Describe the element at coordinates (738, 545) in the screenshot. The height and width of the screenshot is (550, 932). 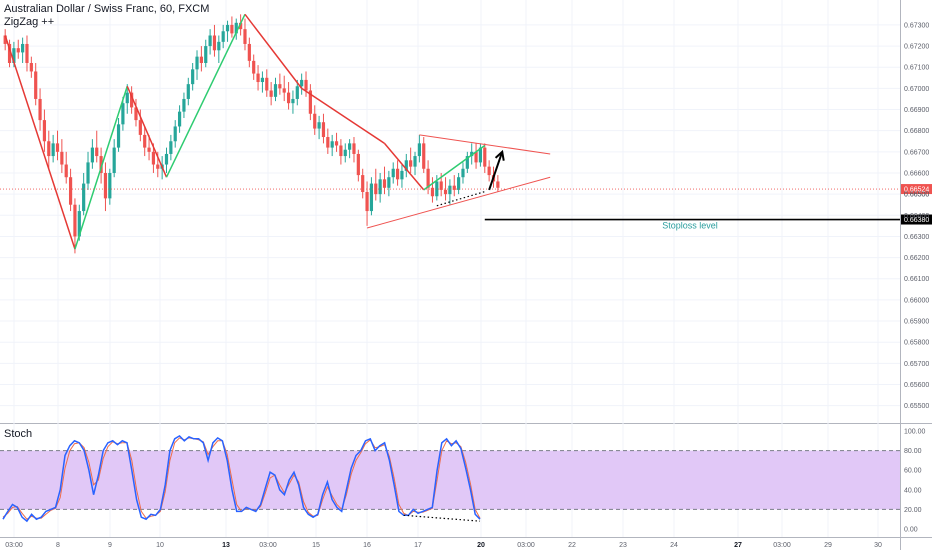
I see `time-tick-label: 27` at that location.